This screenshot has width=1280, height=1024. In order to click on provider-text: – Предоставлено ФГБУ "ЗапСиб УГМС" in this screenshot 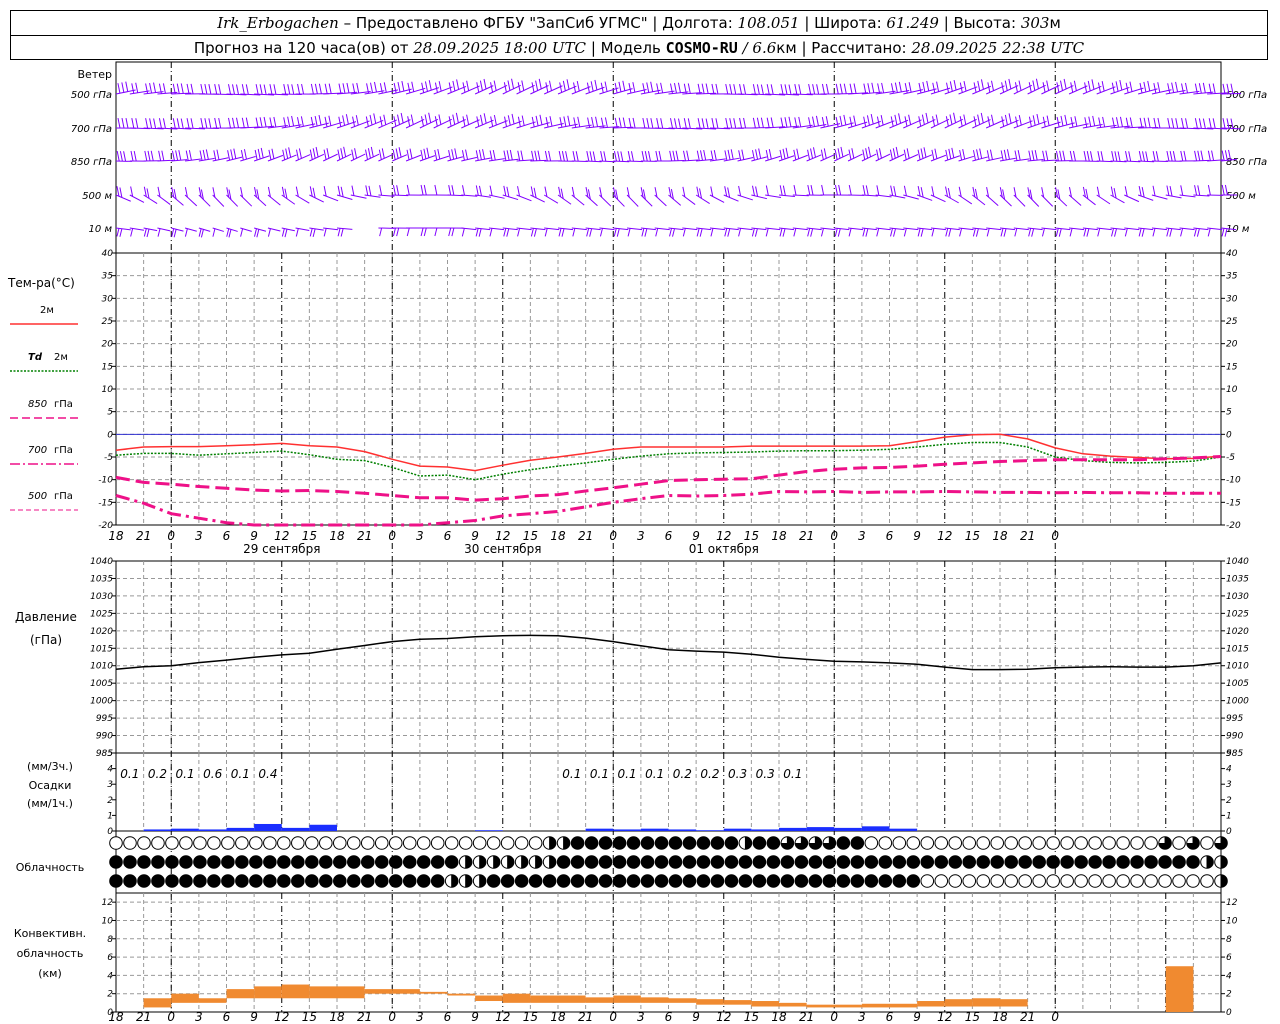, I will do `click(495, 23)`.